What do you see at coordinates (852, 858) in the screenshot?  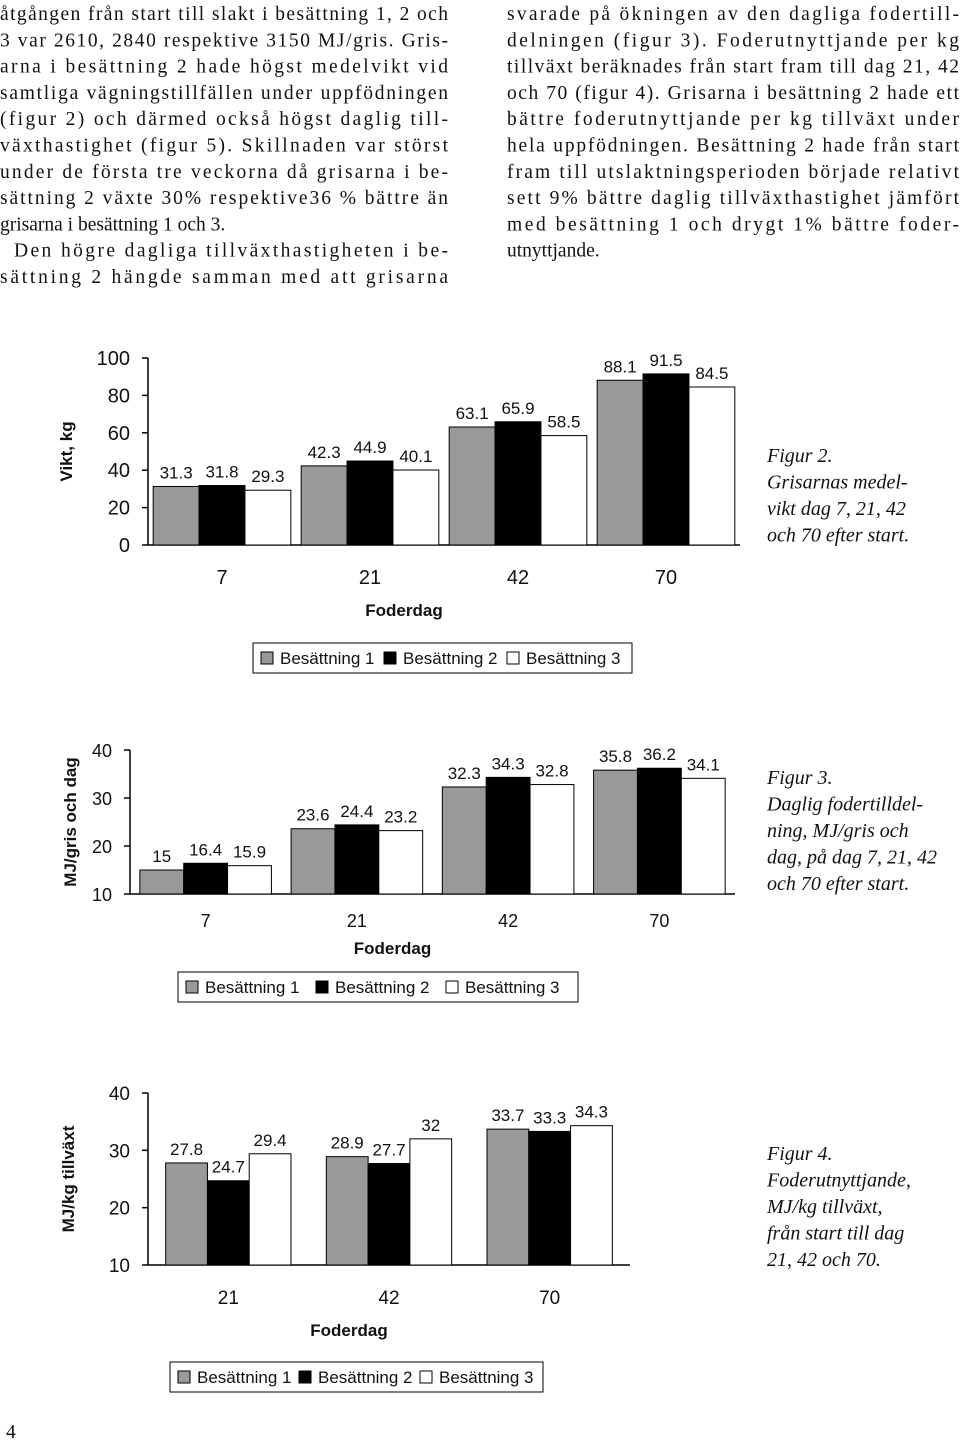 I see `caption-line: dag, på dag 7, 21, 42` at bounding box center [852, 858].